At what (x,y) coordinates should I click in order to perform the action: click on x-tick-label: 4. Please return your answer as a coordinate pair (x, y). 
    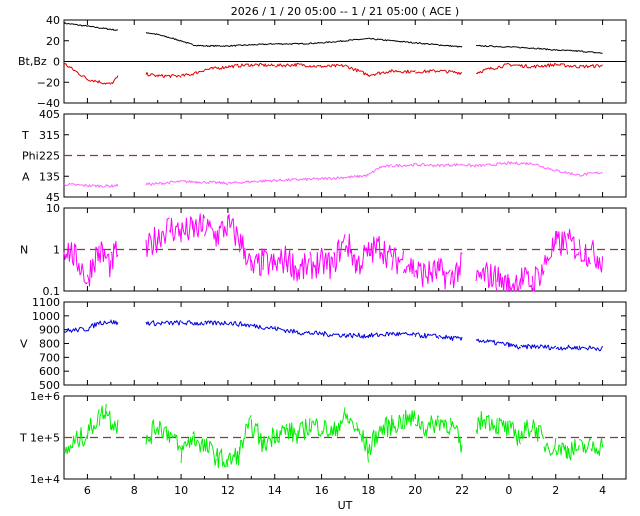
    Looking at the image, I should click on (602, 490).